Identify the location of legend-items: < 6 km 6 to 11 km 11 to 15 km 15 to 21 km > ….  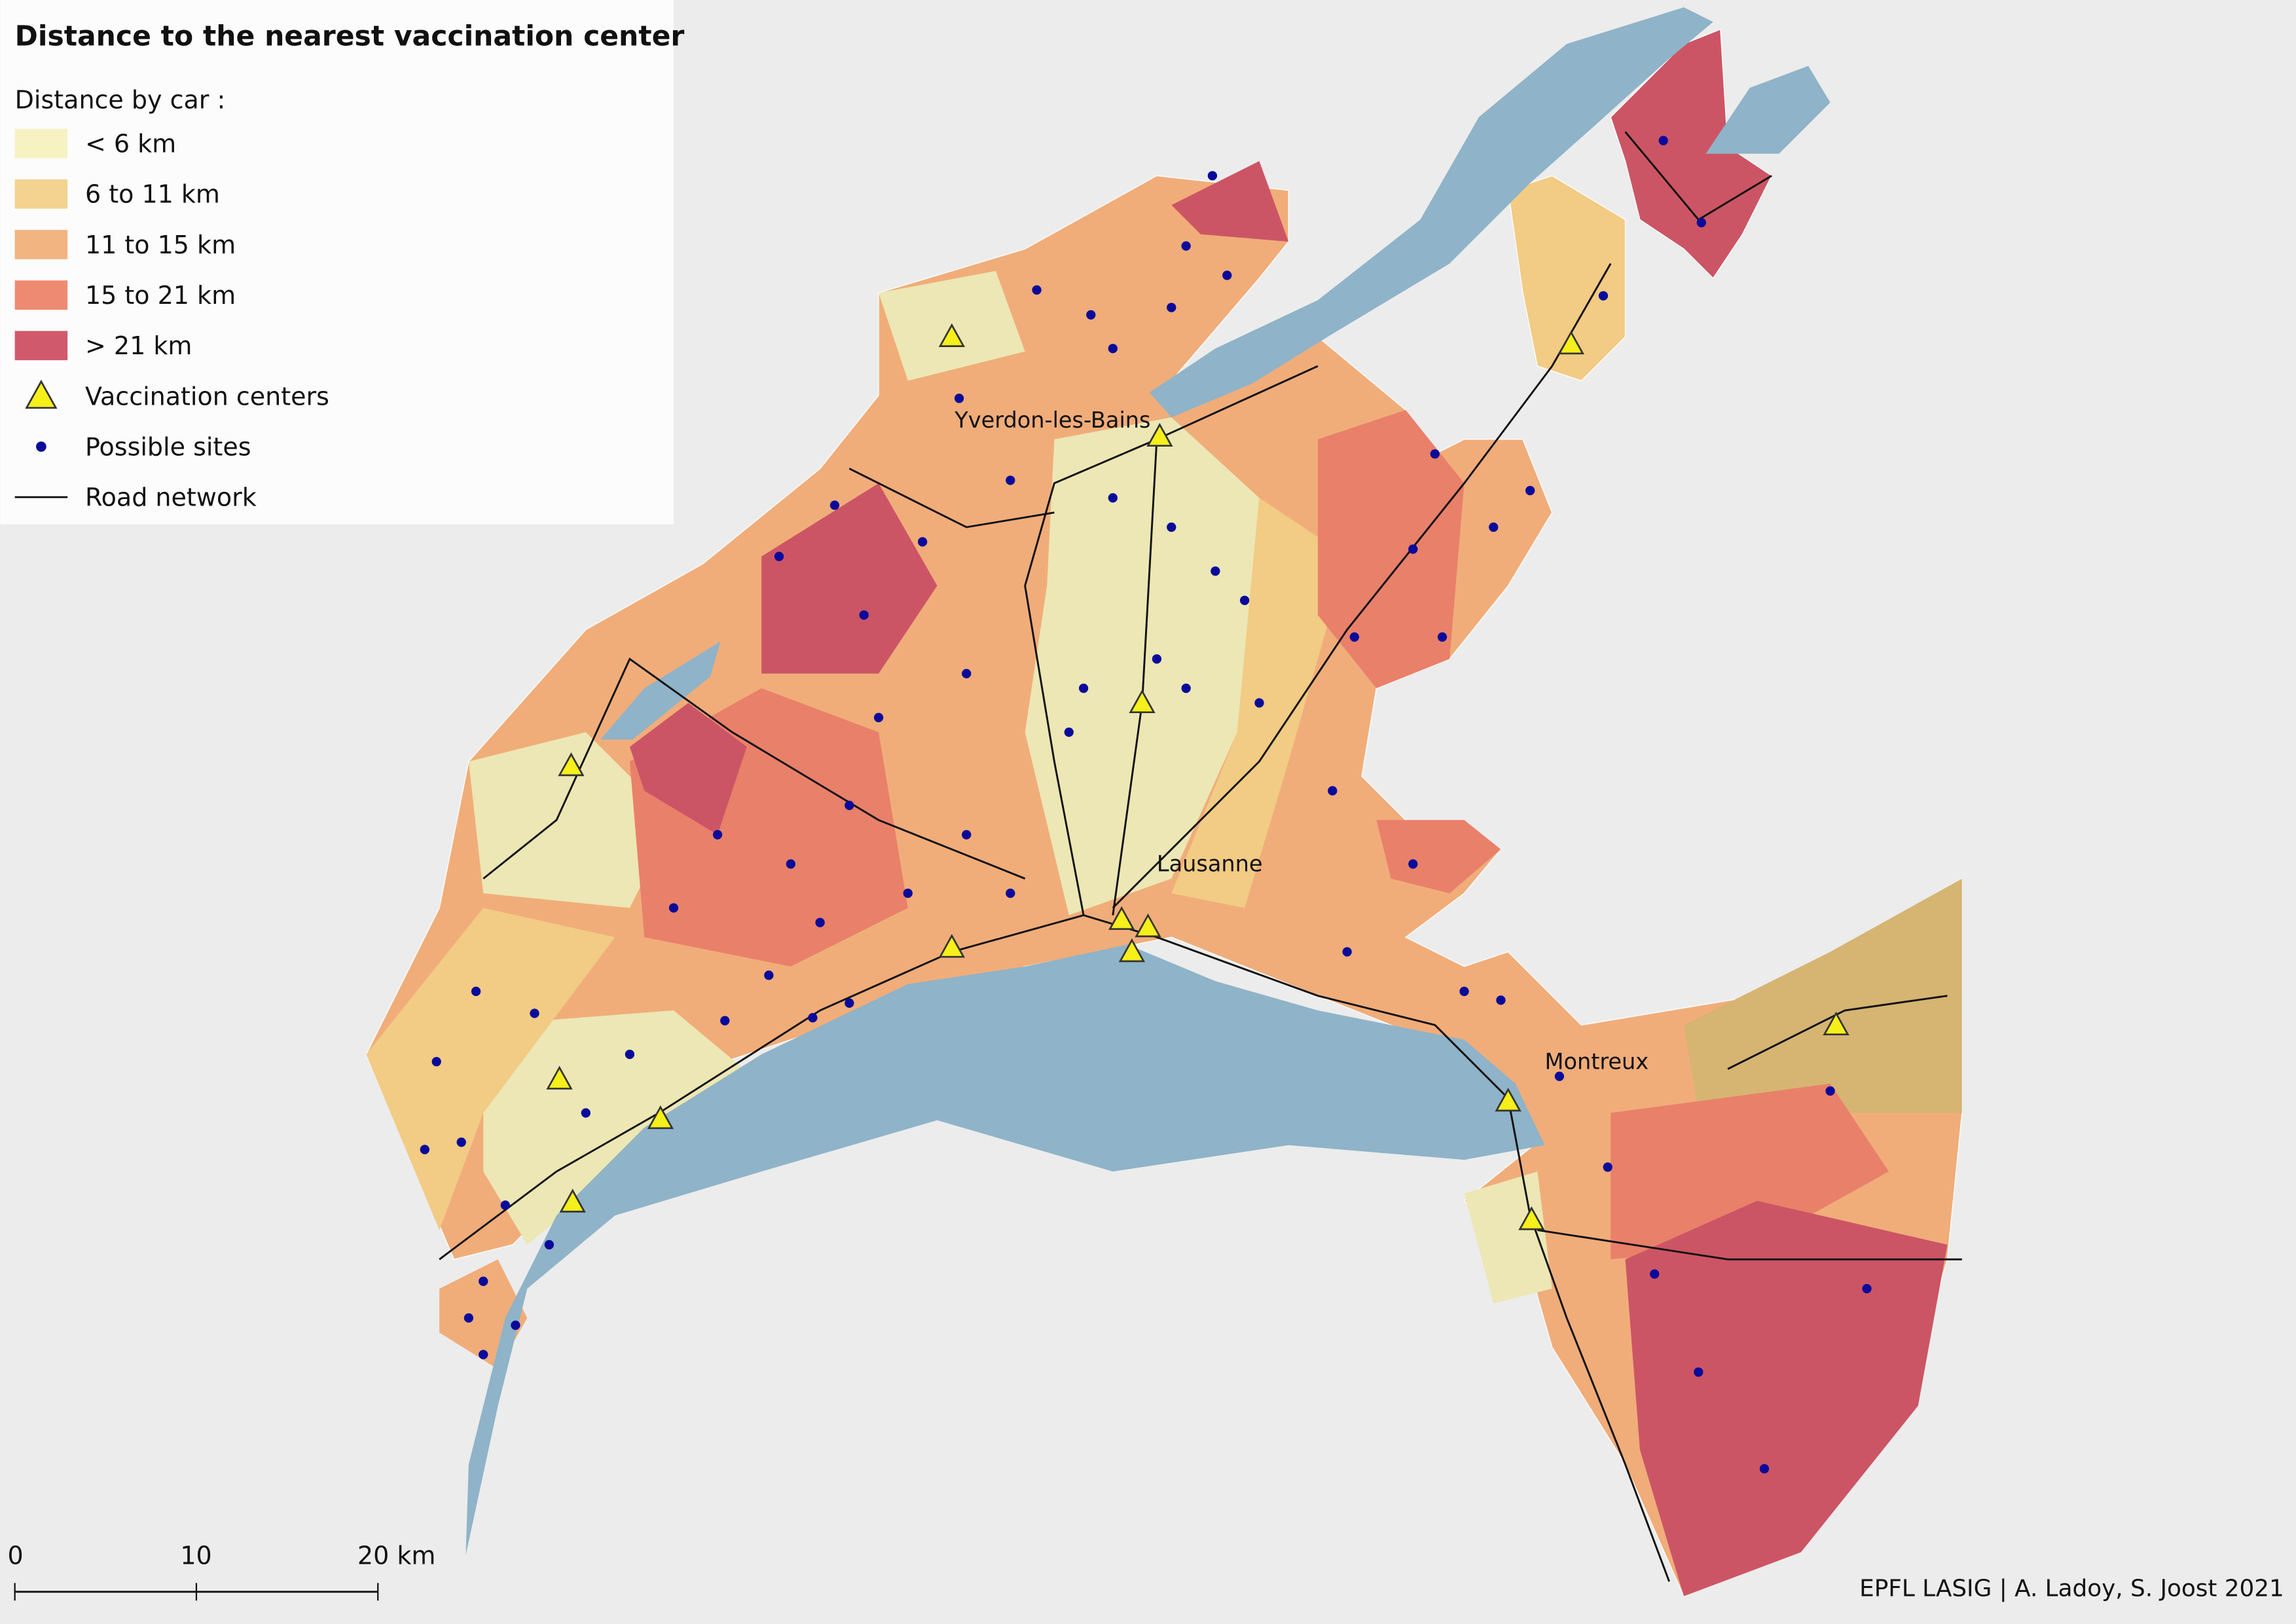
(171, 320).